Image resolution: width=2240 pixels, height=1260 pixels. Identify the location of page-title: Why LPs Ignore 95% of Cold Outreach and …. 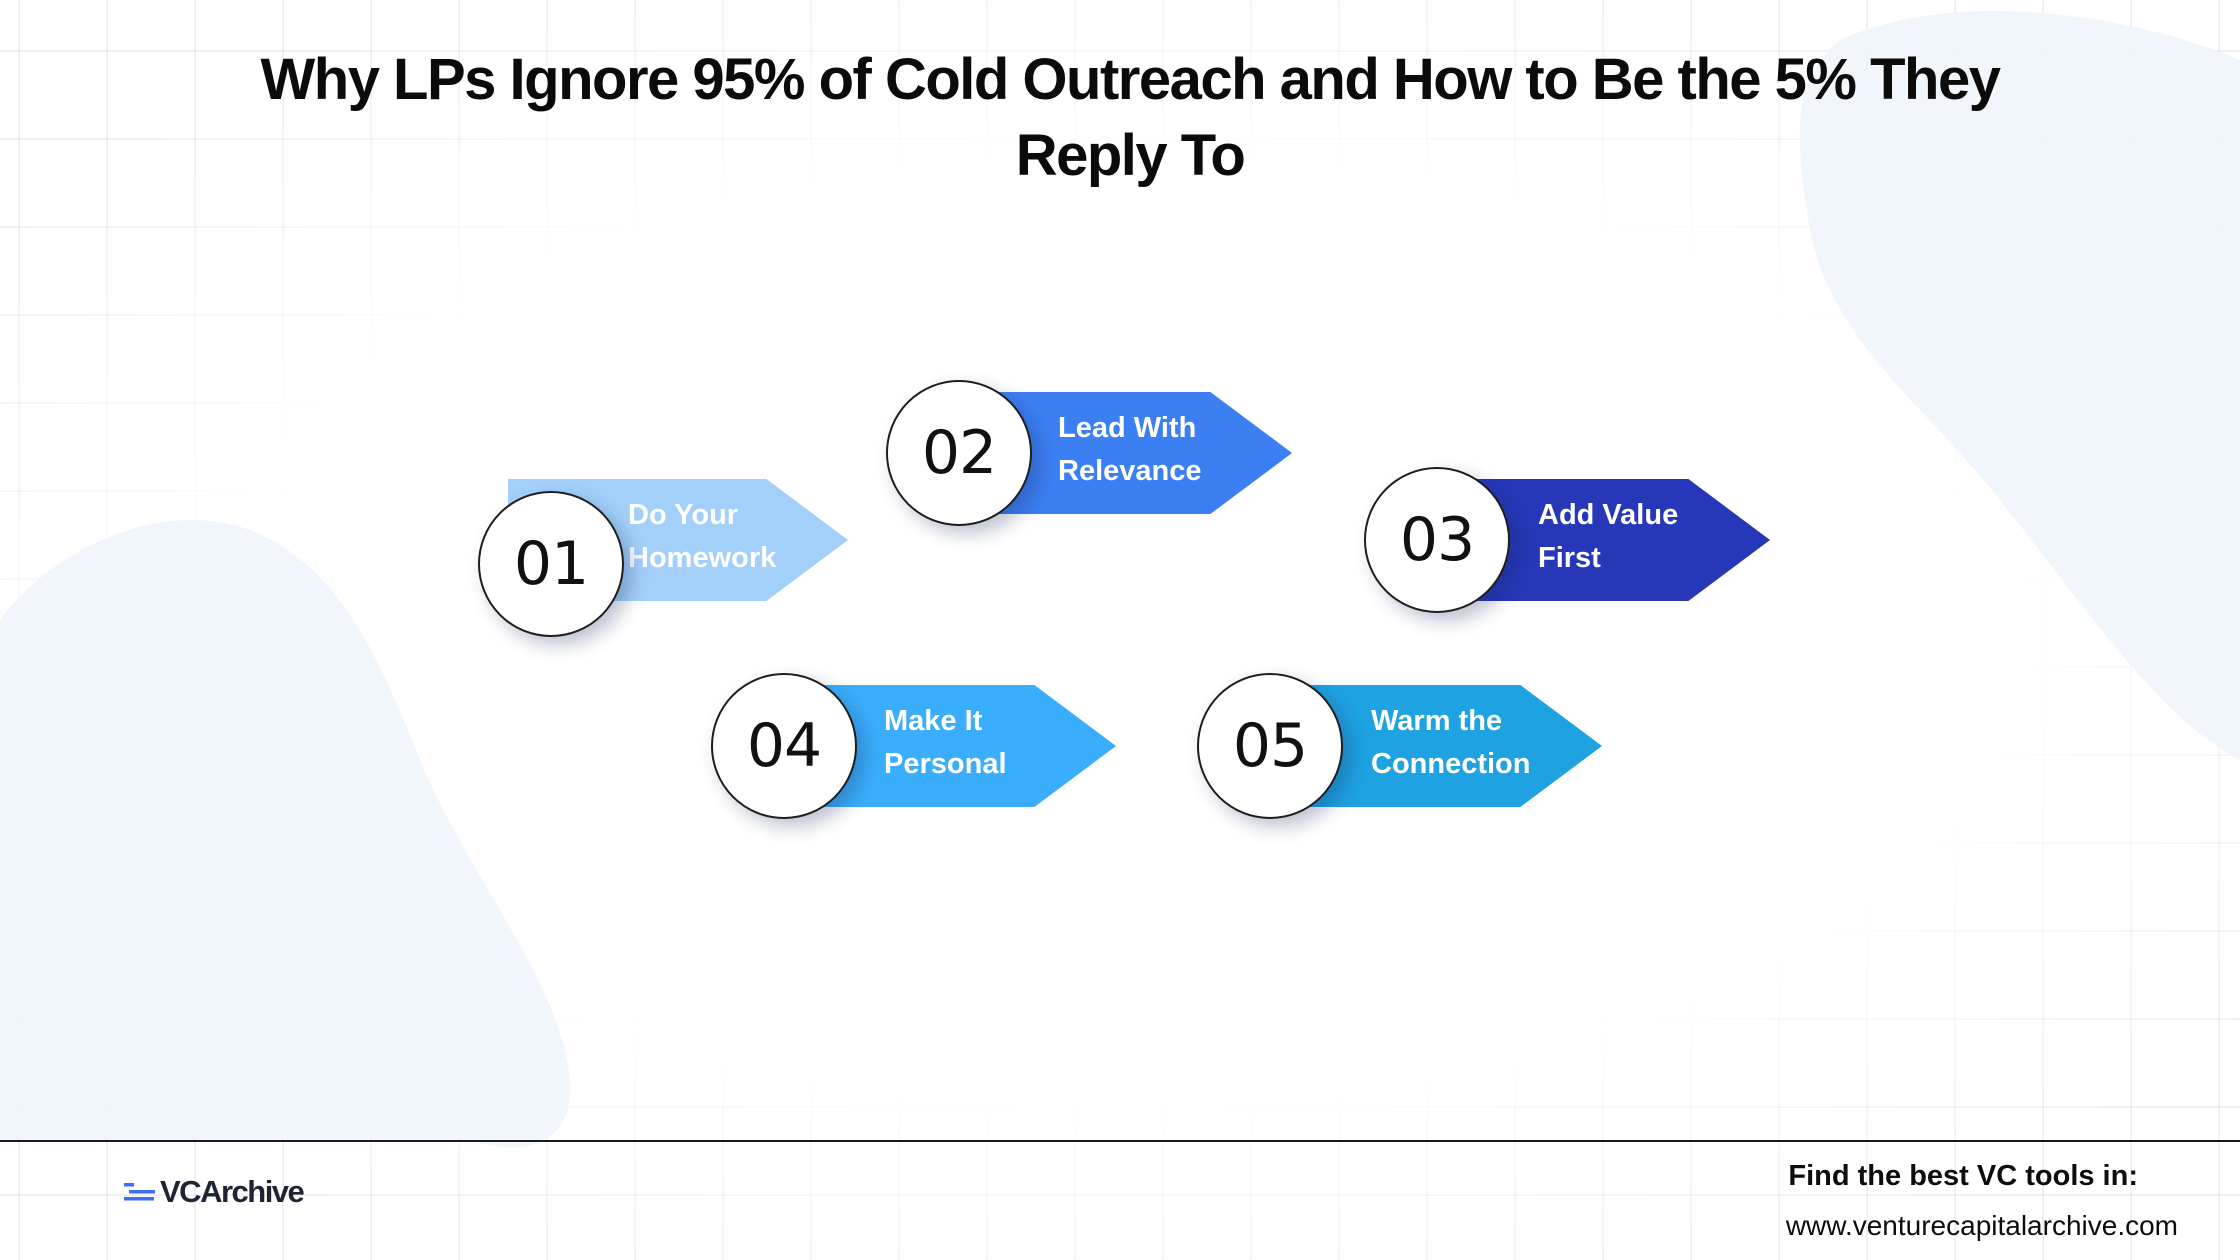
(1130, 117).